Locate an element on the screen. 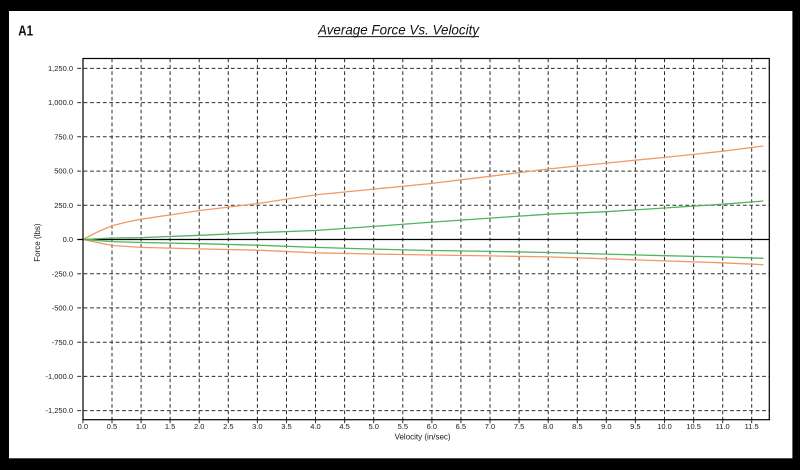 This screenshot has width=800, height=470. svg-text: 1,250.0 is located at coordinates (60, 68).